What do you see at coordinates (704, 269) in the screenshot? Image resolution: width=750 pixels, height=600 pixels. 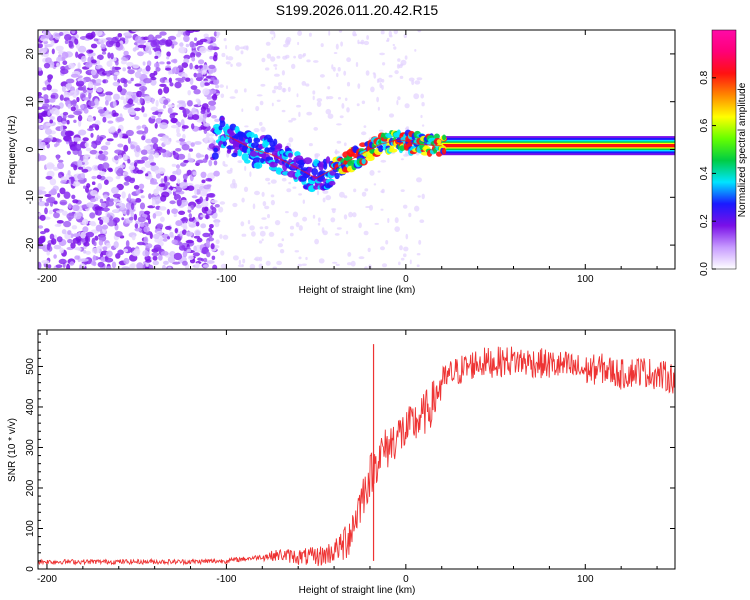 I see `colorbar-tick-label: 0.0` at bounding box center [704, 269].